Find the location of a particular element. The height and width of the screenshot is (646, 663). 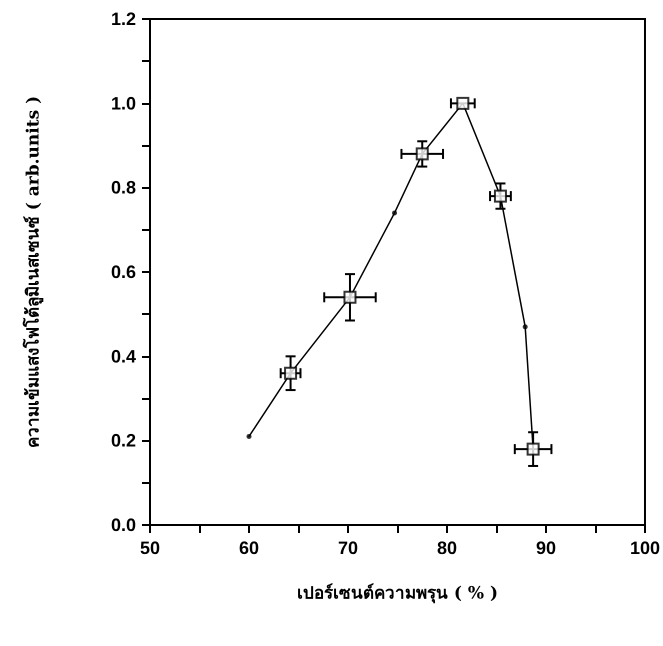

y-tick-label: 1.0 is located at coordinates (123, 103).